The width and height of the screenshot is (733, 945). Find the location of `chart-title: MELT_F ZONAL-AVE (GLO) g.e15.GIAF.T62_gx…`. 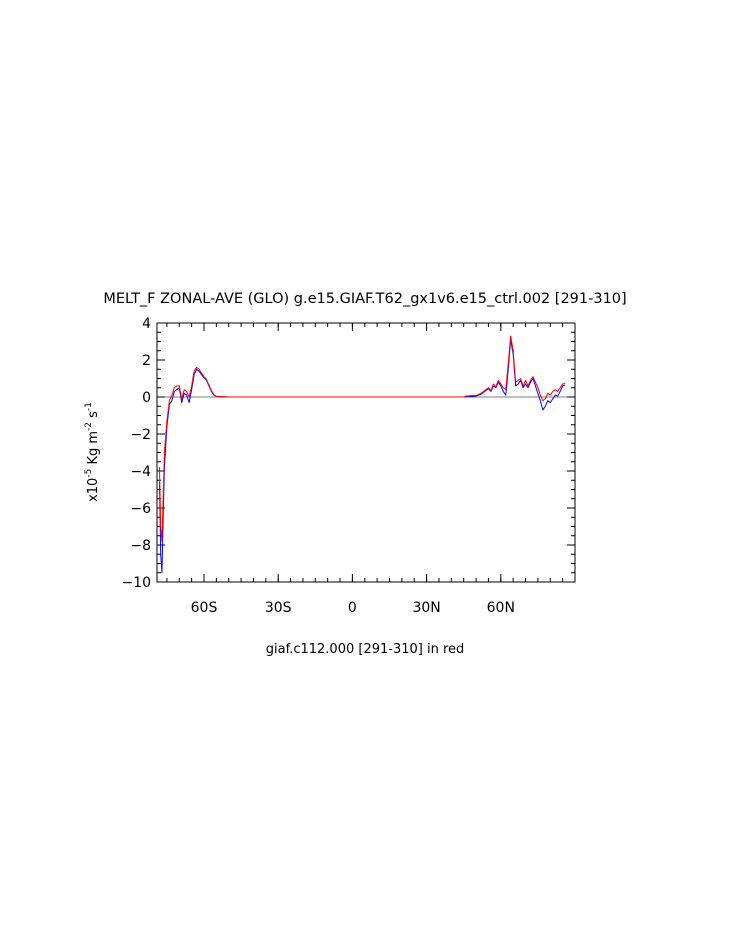

chart-title: MELT_F ZONAL-AVE (GLO) g.e15.GIAF.T62_gx… is located at coordinates (364, 299).